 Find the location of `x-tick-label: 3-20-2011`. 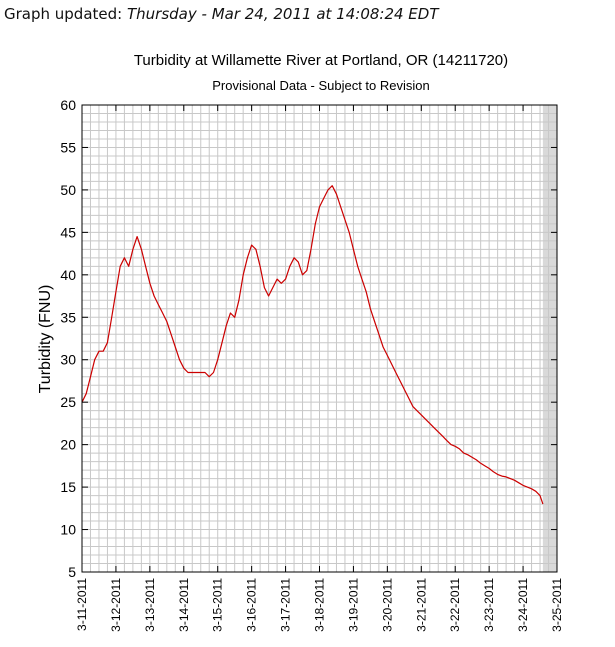

x-tick-label: 3-20-2011 is located at coordinates (387, 605).